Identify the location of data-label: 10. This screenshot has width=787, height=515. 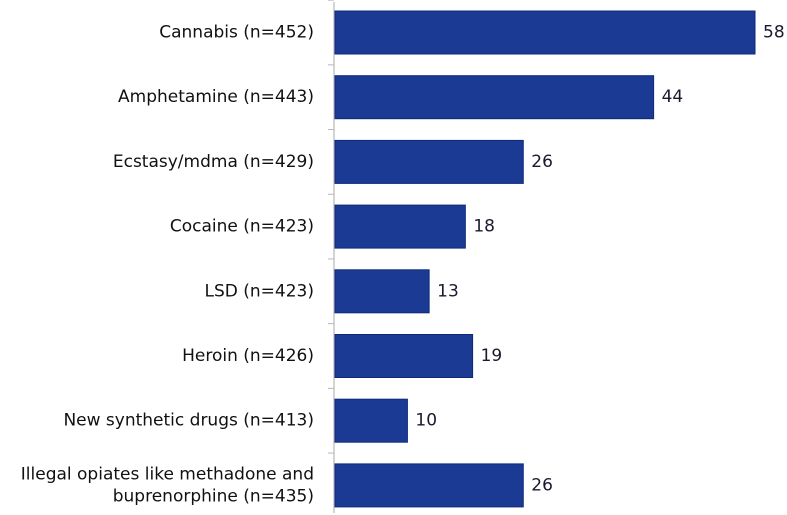
(426, 421).